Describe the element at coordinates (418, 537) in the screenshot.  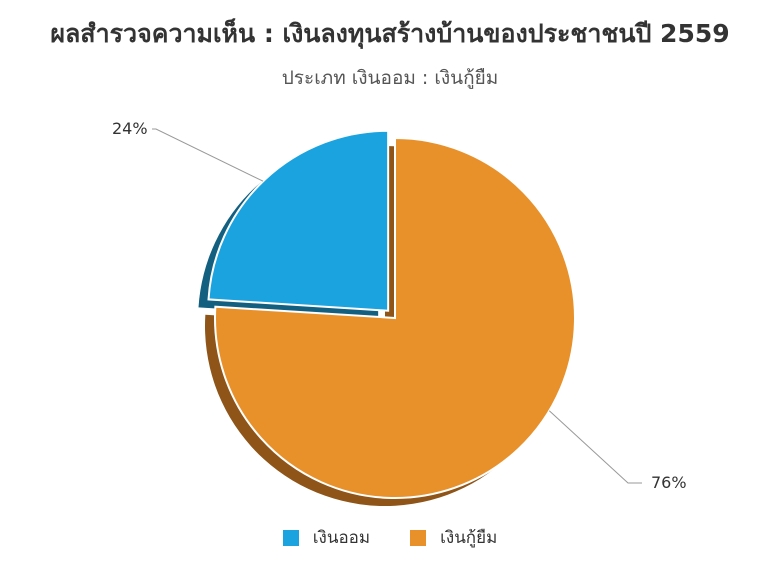
I see `legend-swatch-loans` at that location.